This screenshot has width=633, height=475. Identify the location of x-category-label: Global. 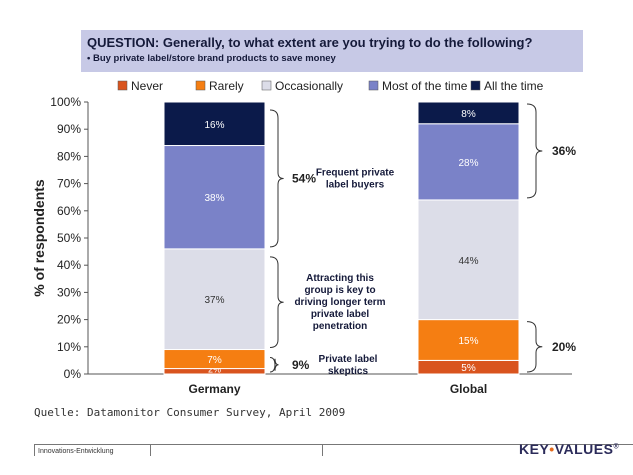
(468, 389).